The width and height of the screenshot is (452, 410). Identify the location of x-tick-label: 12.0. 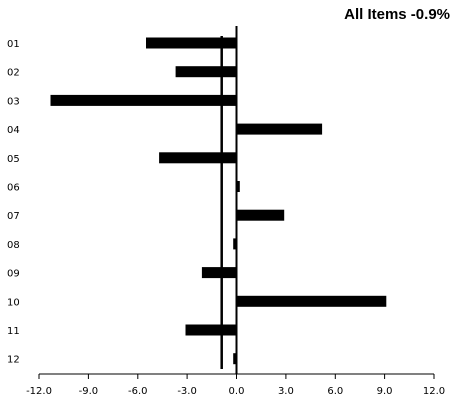
(434, 391).